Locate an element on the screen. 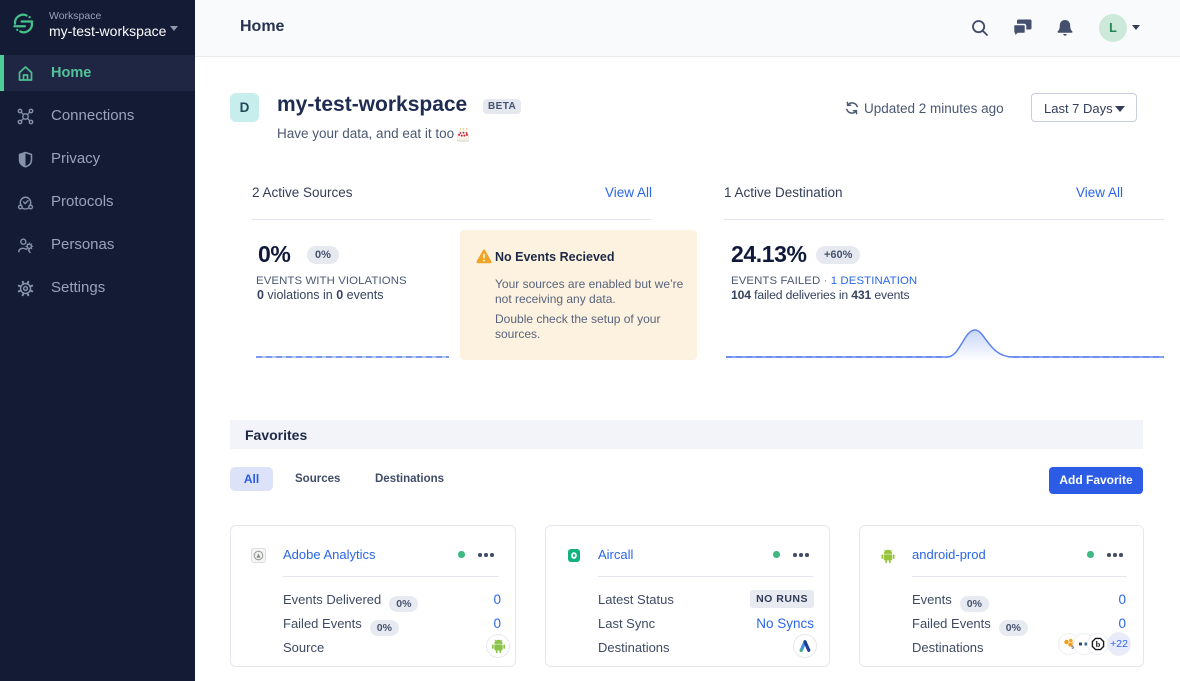 The height and width of the screenshot is (681, 1180). svg-text: b is located at coordinates (1098, 644).